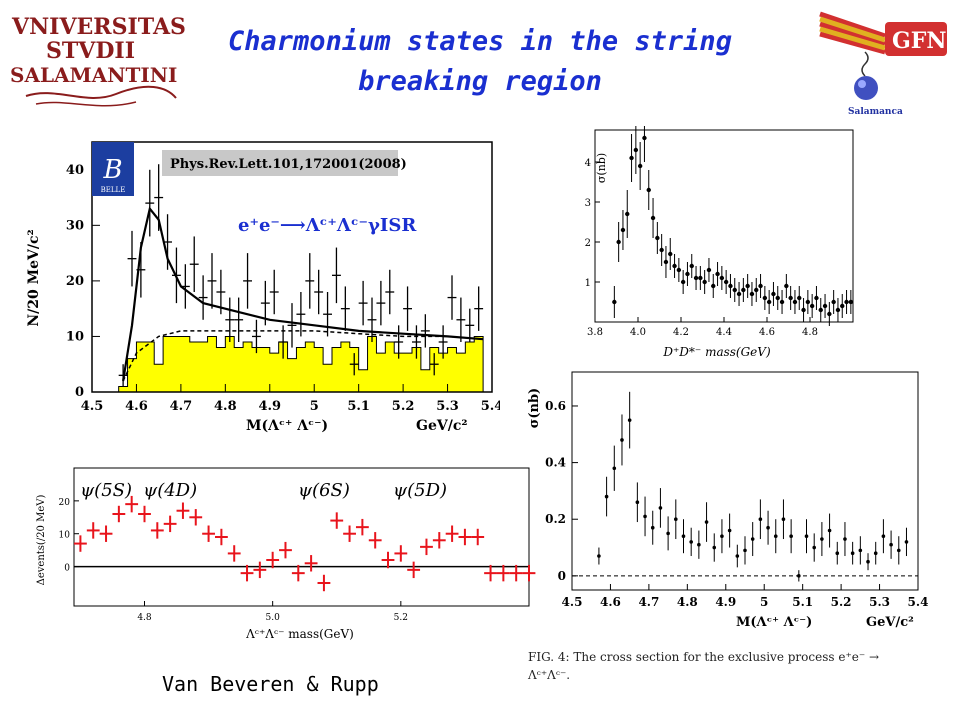 The width and height of the screenshot is (960, 720). What do you see at coordinates (549, 675) in the screenshot?
I see `caption-line-2: Λᶜ⁺Λᶜ⁻.` at bounding box center [549, 675].